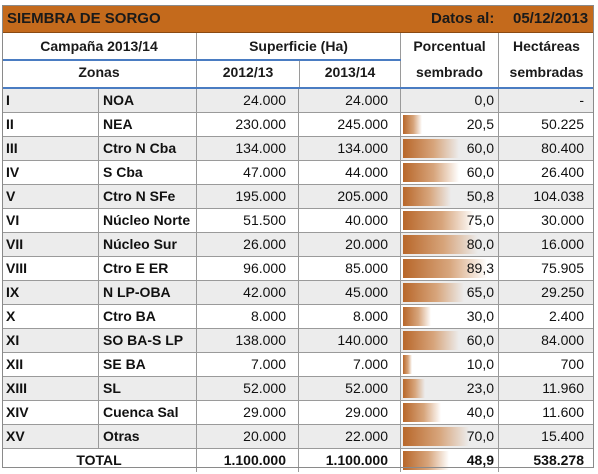  I want to click on surface-2013-14: 40.000, so click(350, 220).